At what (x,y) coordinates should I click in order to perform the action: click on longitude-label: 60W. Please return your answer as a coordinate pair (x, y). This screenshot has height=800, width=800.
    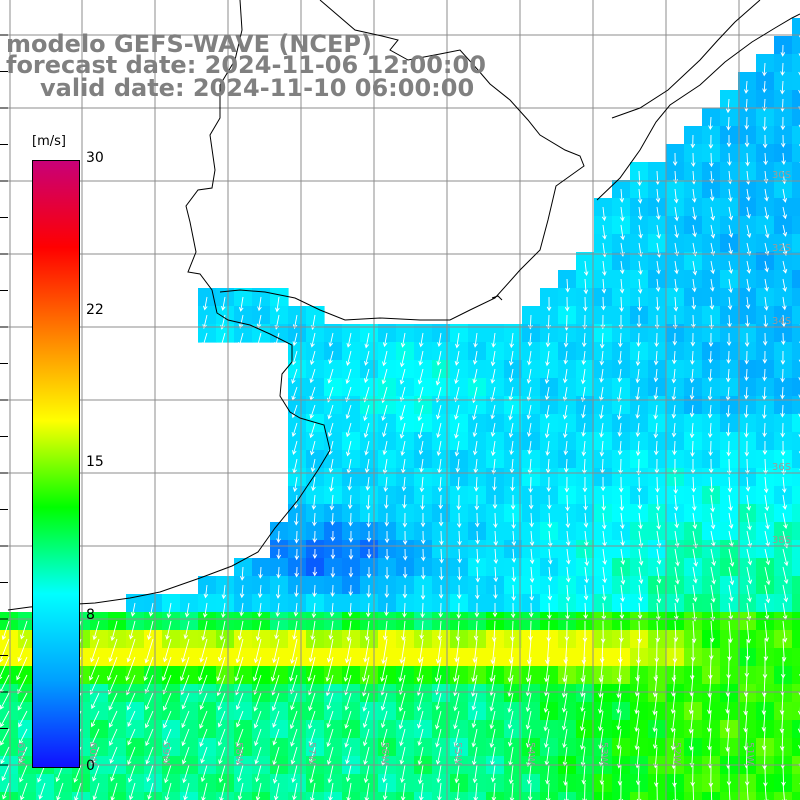
    Looking at the image, I should click on (92, 753).